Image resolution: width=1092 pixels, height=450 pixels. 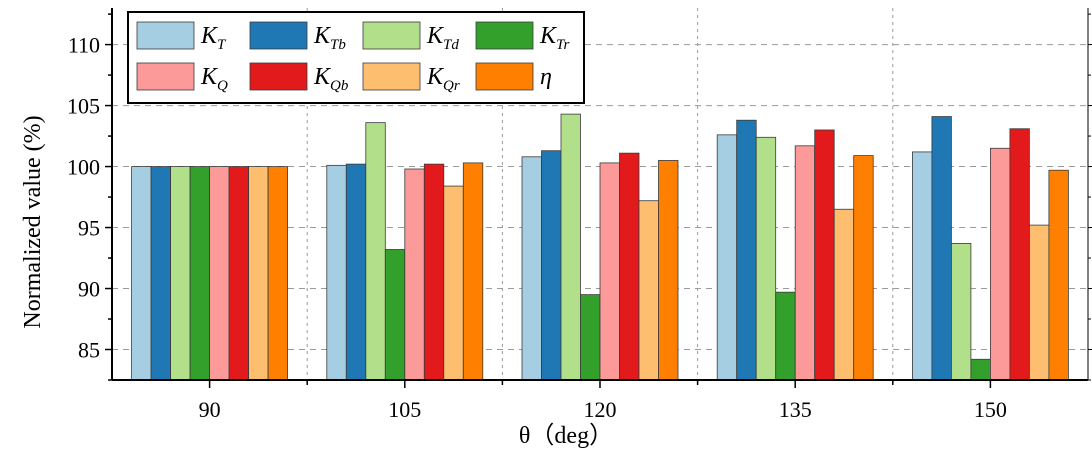 What do you see at coordinates (278, 35) in the screenshot?
I see `legend-swatch-ktb` at bounding box center [278, 35].